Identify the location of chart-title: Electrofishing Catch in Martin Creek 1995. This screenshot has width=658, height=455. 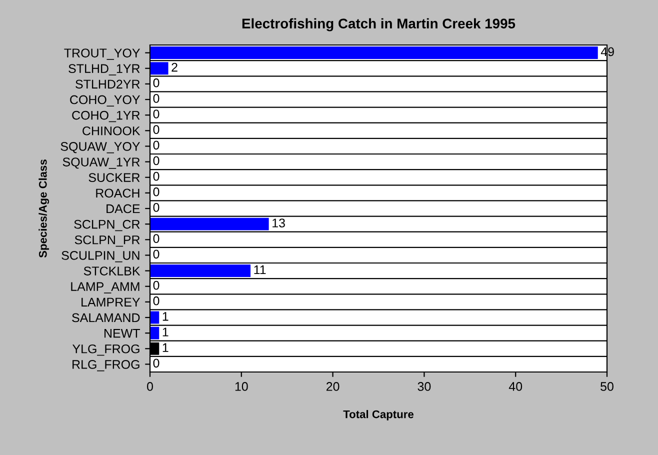
(379, 25).